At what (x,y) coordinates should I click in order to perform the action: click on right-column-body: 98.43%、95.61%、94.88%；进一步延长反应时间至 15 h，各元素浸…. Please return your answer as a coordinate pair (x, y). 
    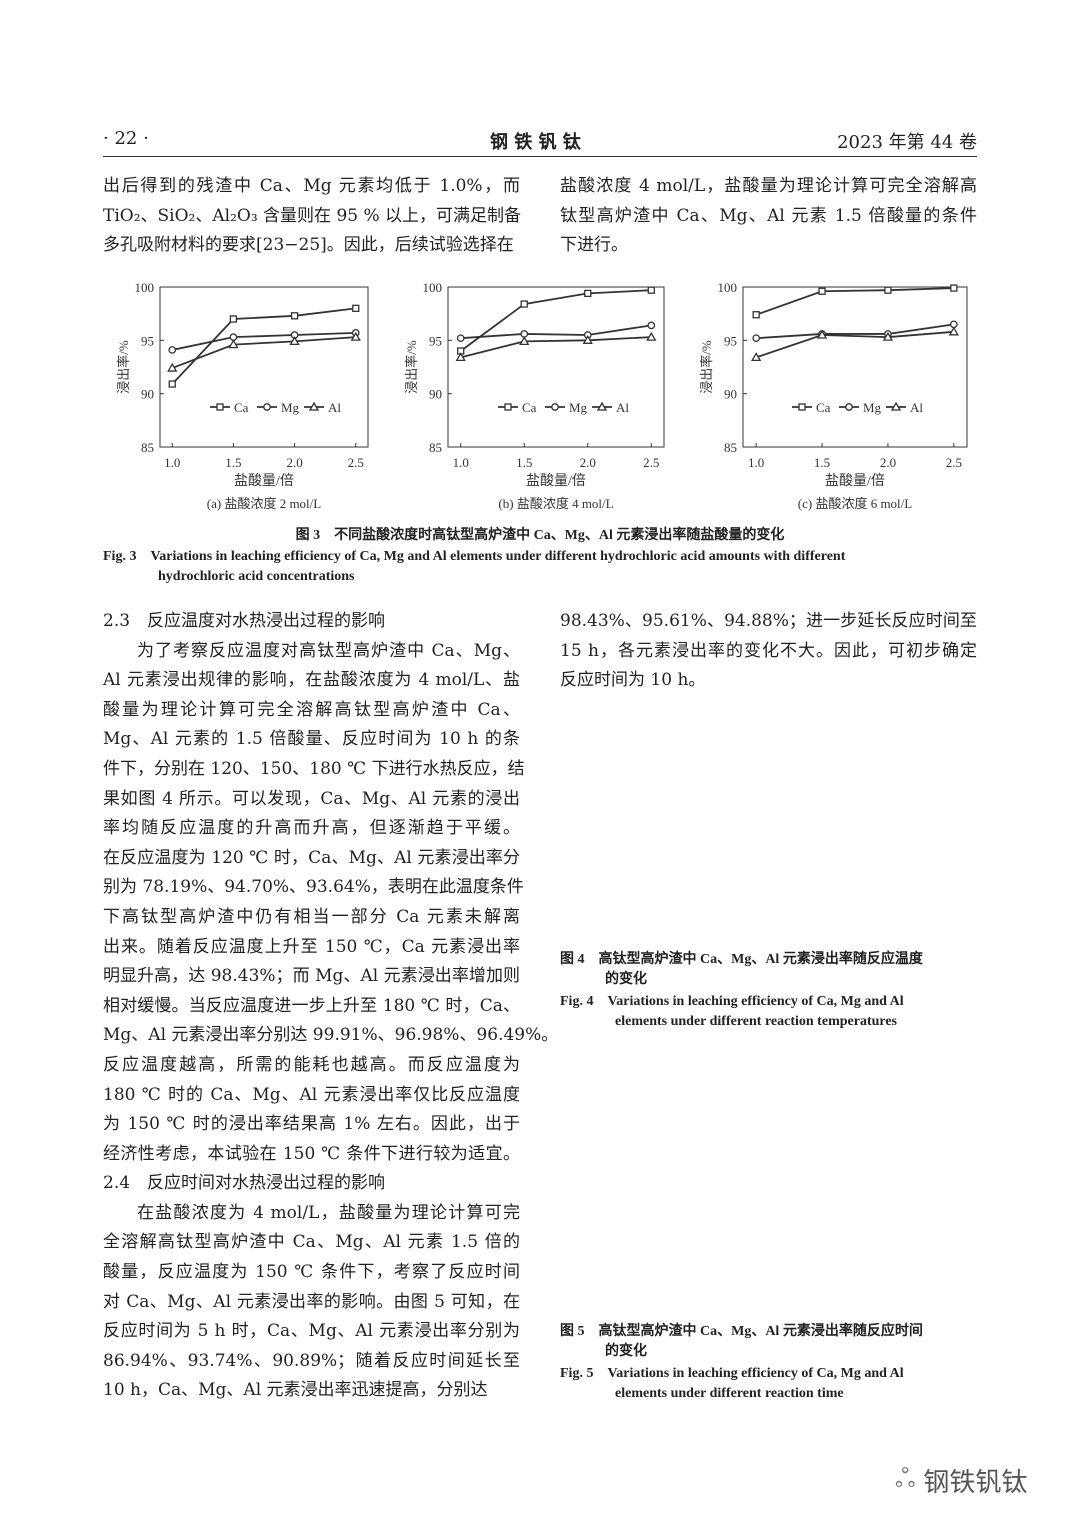
    Looking at the image, I should click on (768, 651).